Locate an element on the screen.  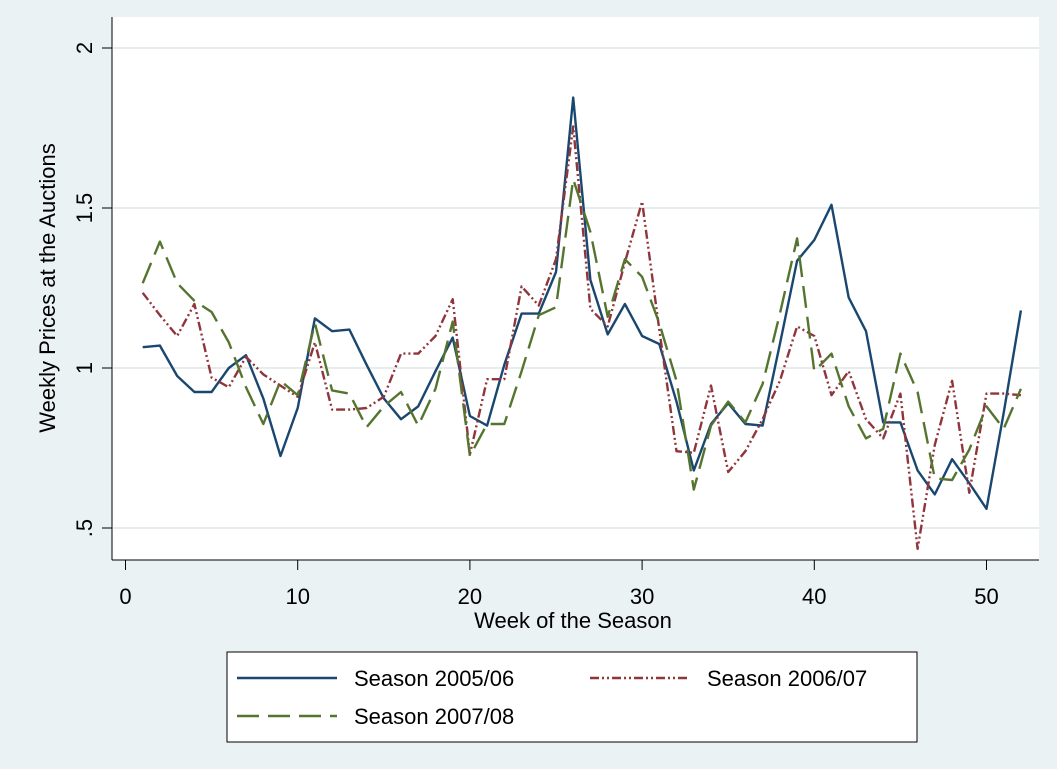
legend-label-2: Season 2006/07 is located at coordinates (787, 678).